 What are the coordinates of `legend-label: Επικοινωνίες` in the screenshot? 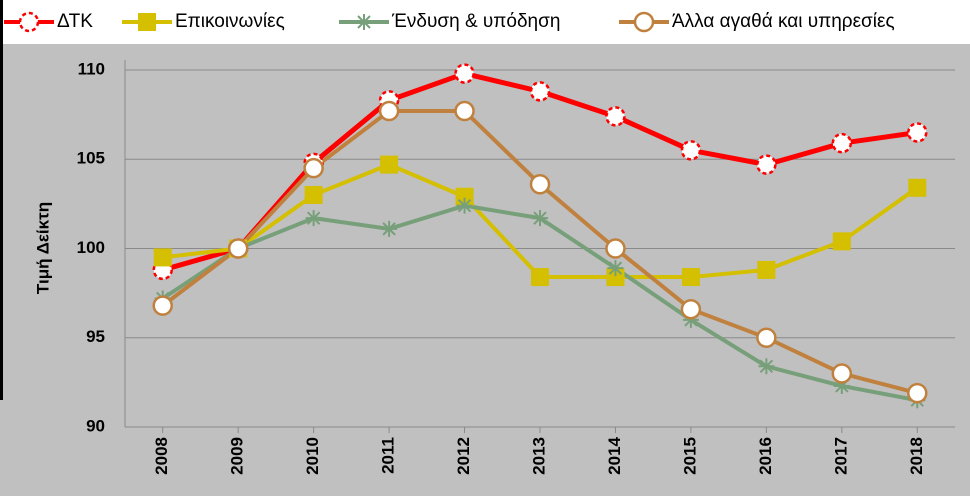 It's located at (230, 21).